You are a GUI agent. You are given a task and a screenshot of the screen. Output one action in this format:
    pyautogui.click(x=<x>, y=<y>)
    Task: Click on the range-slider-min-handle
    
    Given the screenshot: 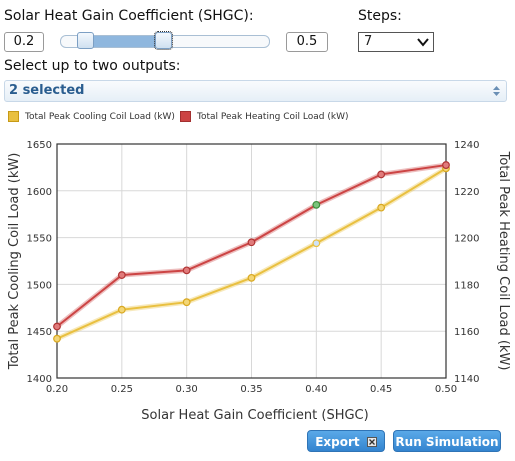 What is the action you would take?
    pyautogui.click(x=85, y=40)
    